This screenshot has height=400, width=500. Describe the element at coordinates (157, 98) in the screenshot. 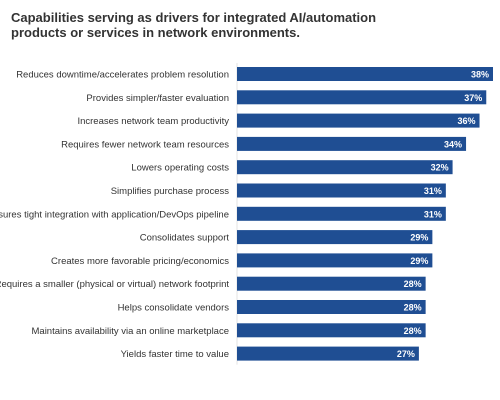

I see `category-label: Provides simpler/faster evaluation` at that location.